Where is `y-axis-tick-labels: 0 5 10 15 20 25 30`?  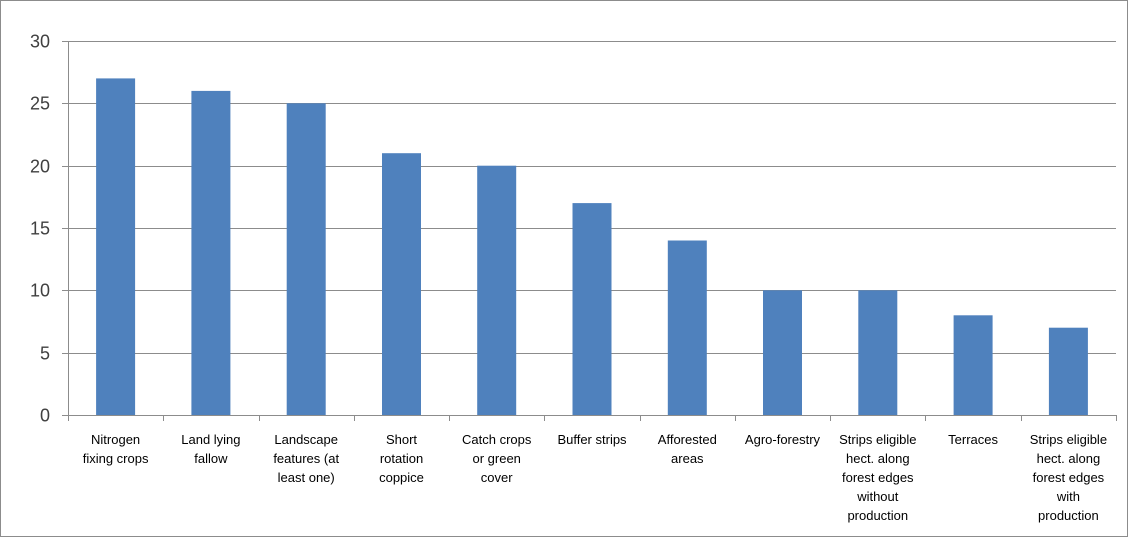 y-axis-tick-labels: 0 5 10 15 20 25 30 is located at coordinates (40, 229).